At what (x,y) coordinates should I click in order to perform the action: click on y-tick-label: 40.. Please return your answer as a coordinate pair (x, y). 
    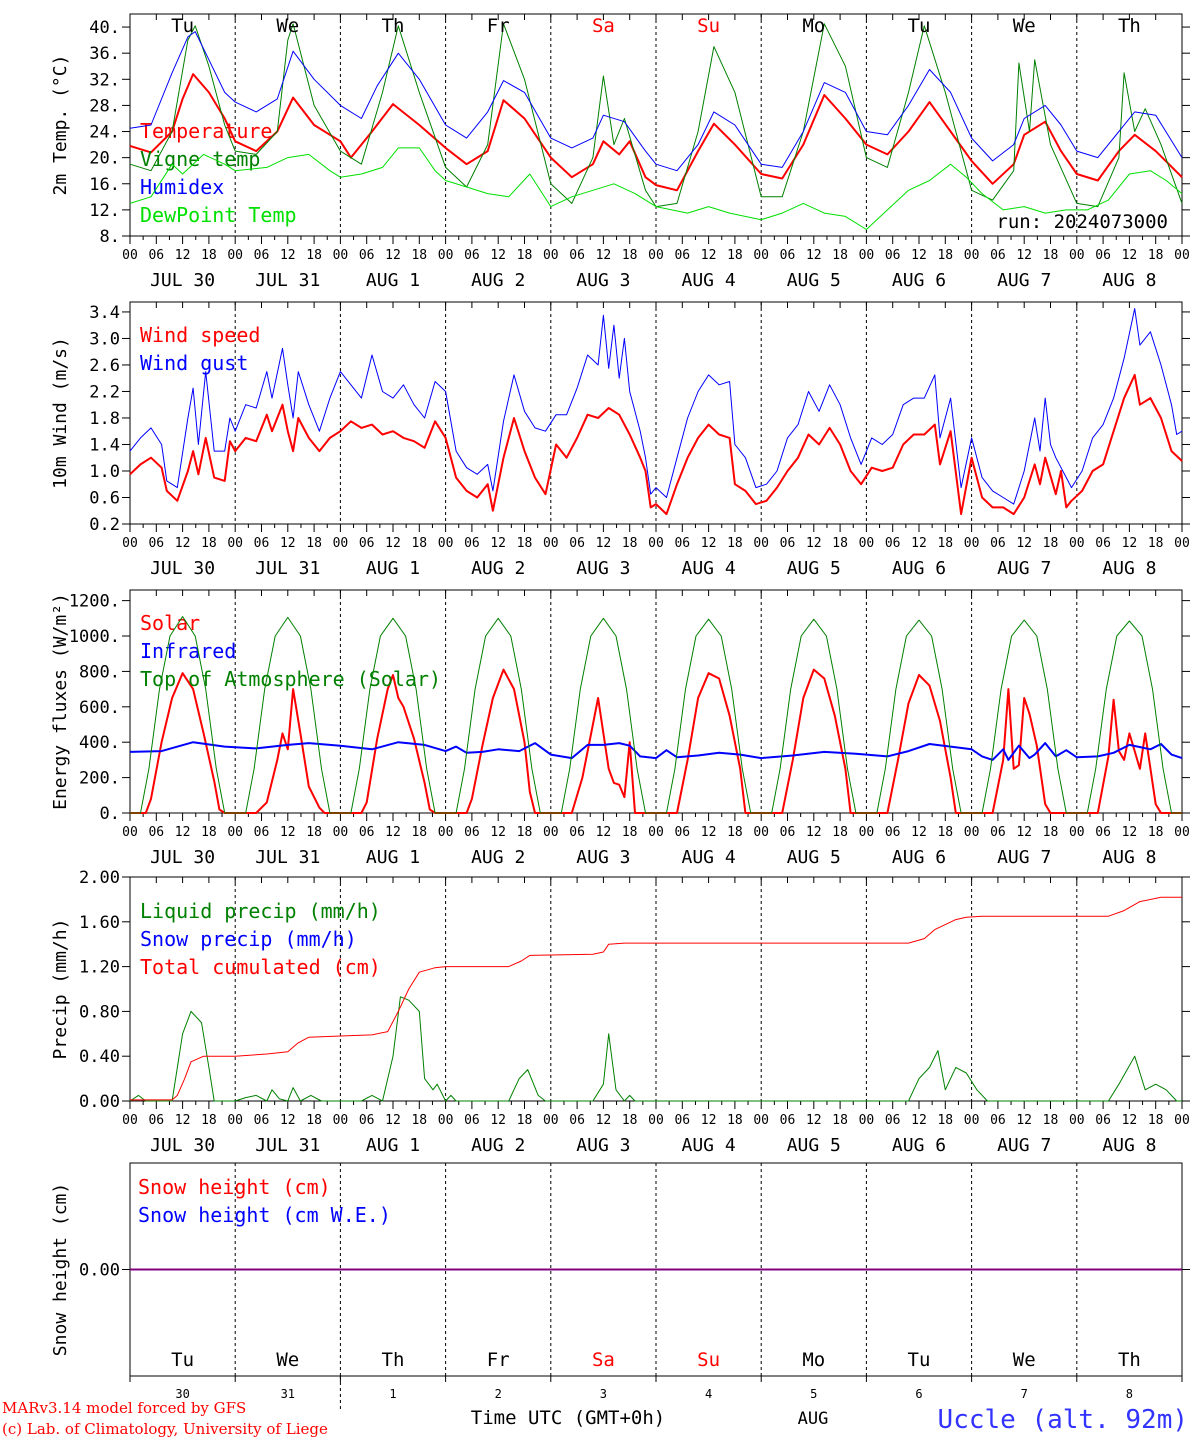
    Looking at the image, I should click on (104, 28).